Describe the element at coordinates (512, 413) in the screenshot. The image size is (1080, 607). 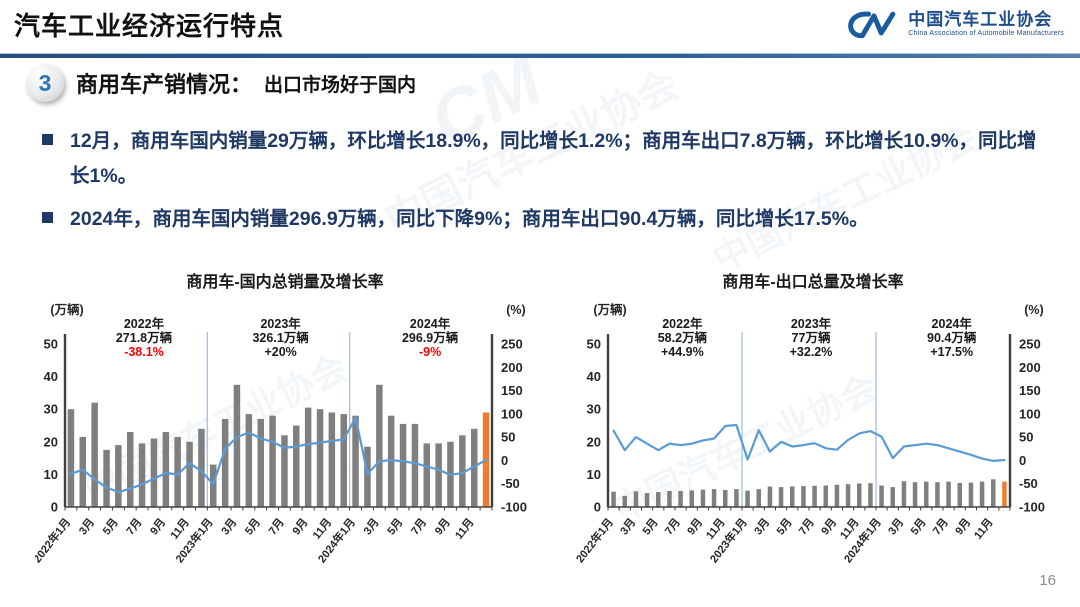
I see `right-axis-tick-label: 100` at that location.